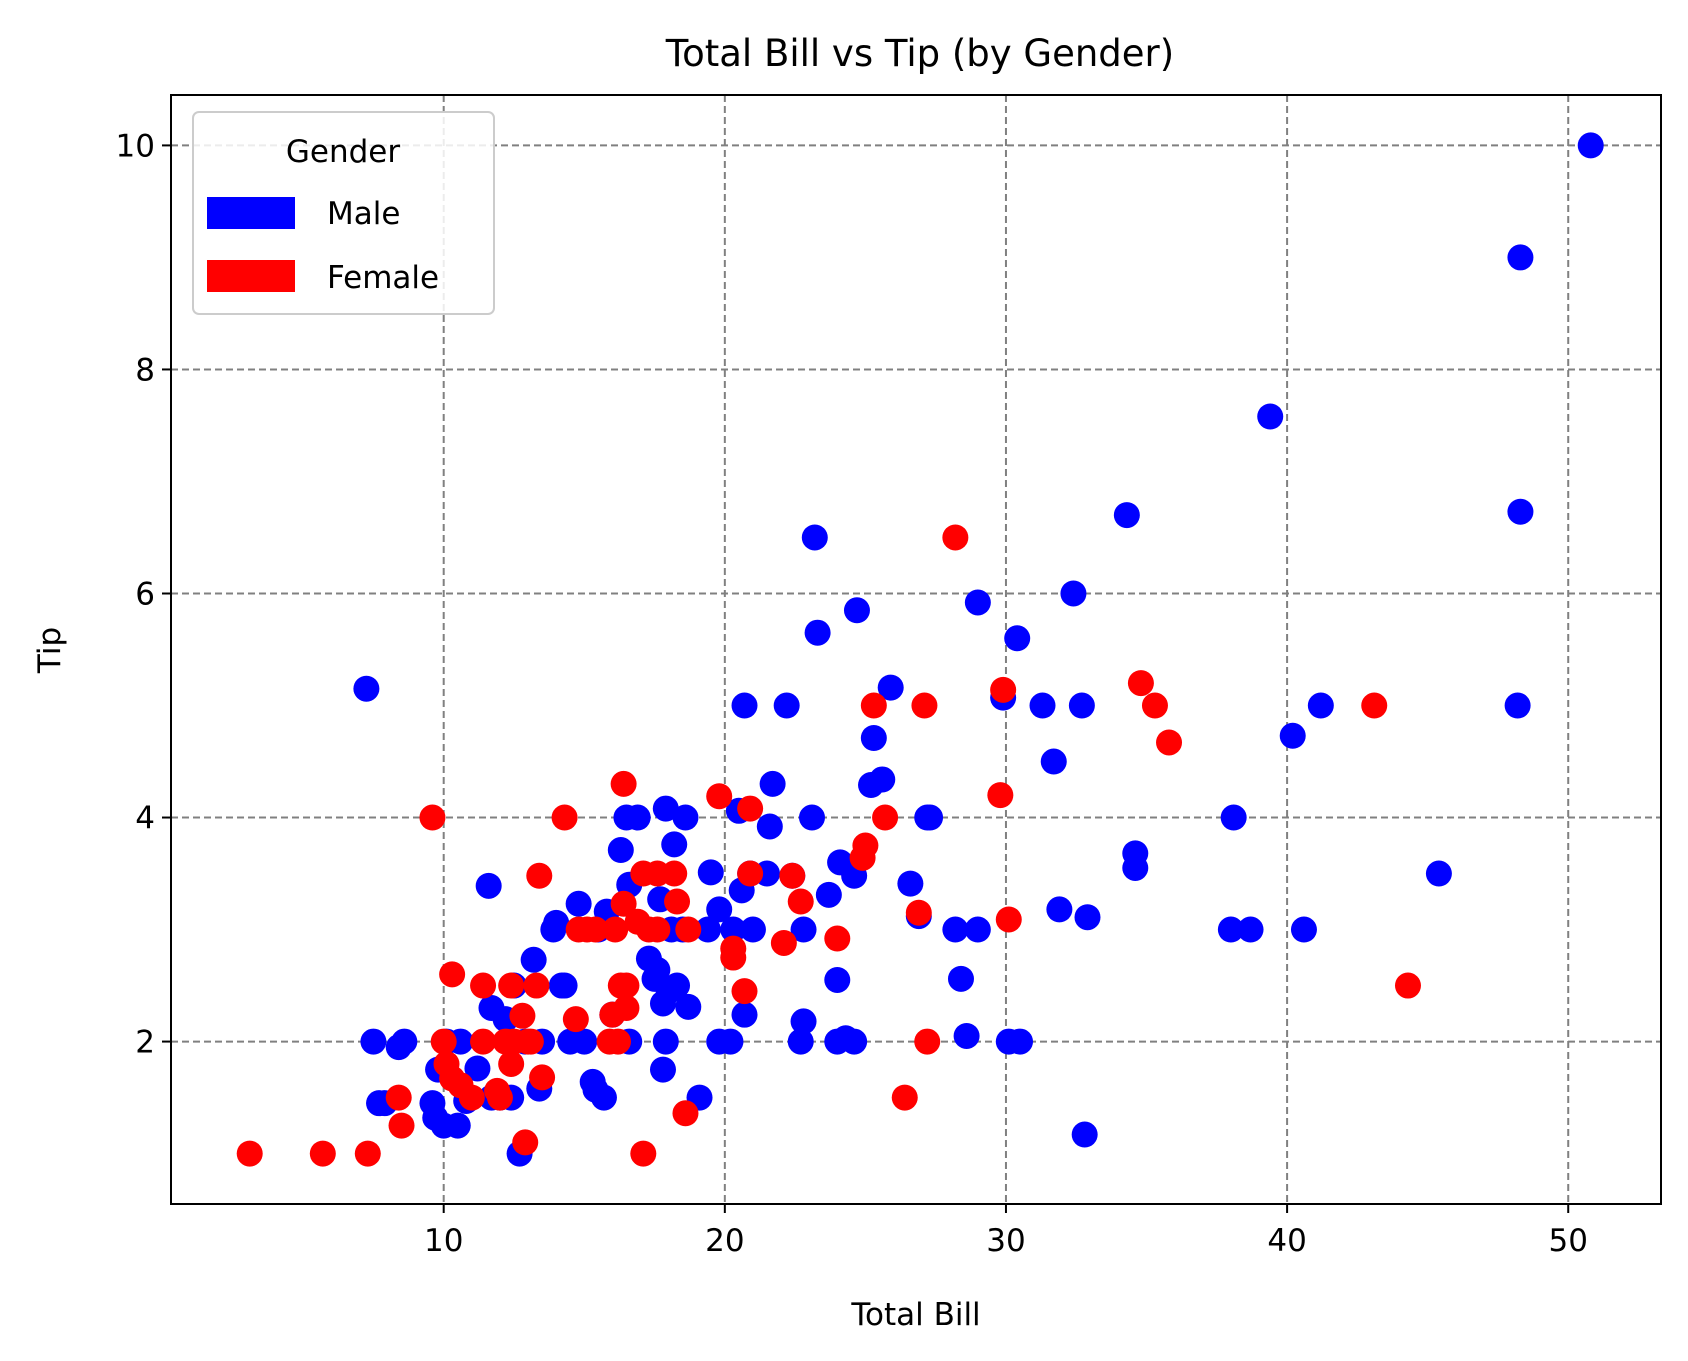 This screenshot has width=1688, height=1361. Describe the element at coordinates (145, 370) in the screenshot. I see `y-tick-label: 8` at that location.